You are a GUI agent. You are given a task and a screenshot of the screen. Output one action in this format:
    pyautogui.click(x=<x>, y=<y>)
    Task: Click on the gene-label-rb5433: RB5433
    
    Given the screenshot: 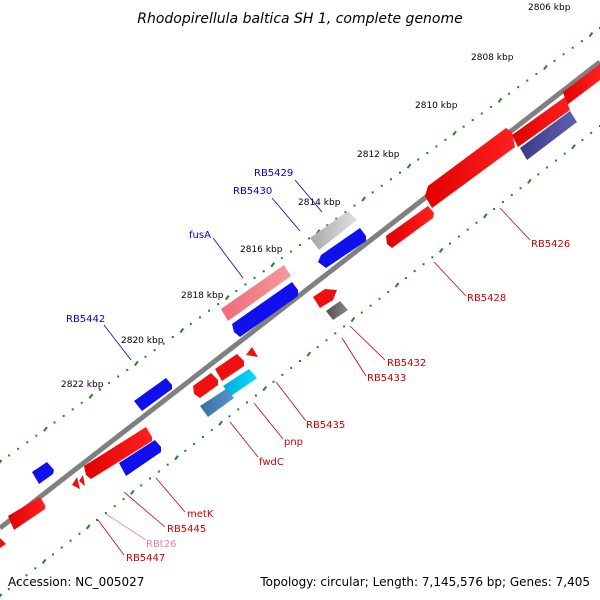 What is the action you would take?
    pyautogui.click(x=386, y=378)
    